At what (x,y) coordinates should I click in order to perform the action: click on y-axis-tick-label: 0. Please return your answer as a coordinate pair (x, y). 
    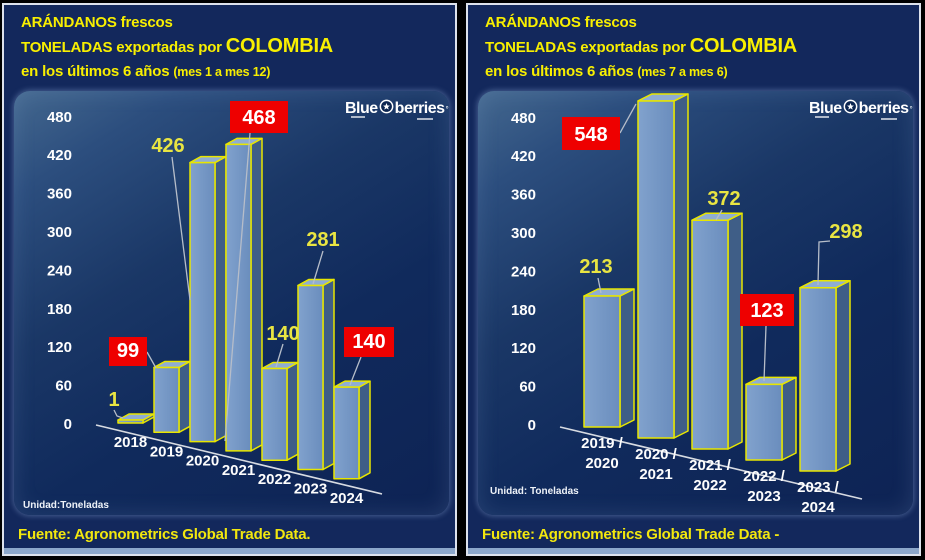
    Looking at the image, I should click on (532, 425).